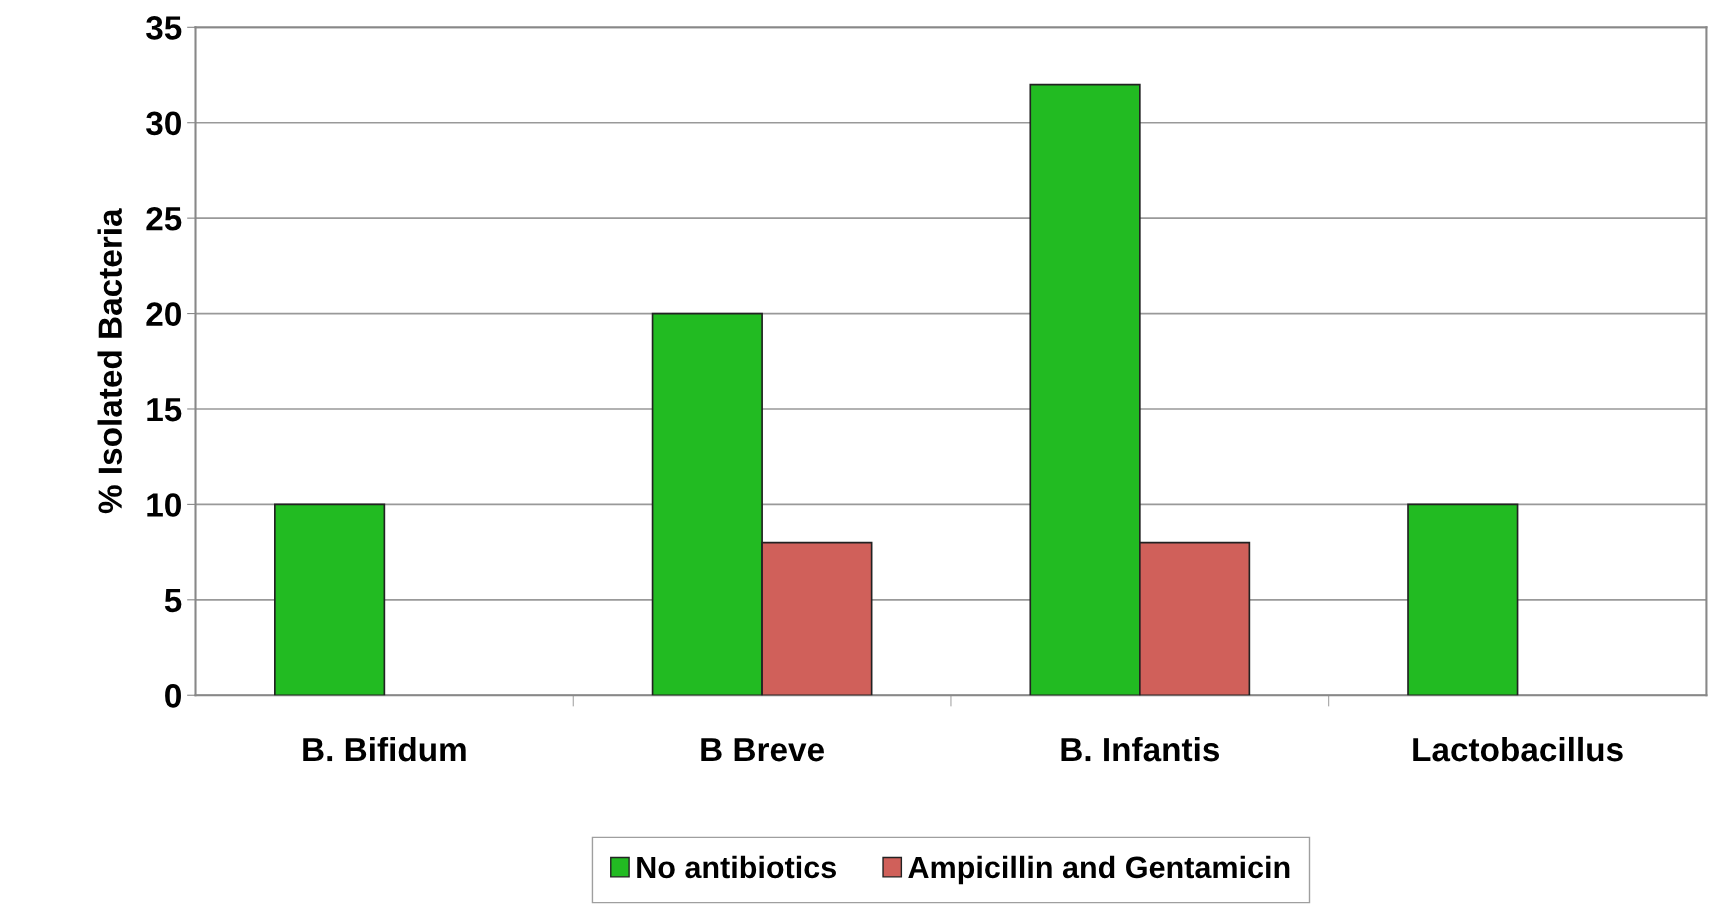 Image resolution: width=1715 pixels, height=910 pixels. Describe the element at coordinates (173, 696) in the screenshot. I see `y-tick-label: 0` at that location.